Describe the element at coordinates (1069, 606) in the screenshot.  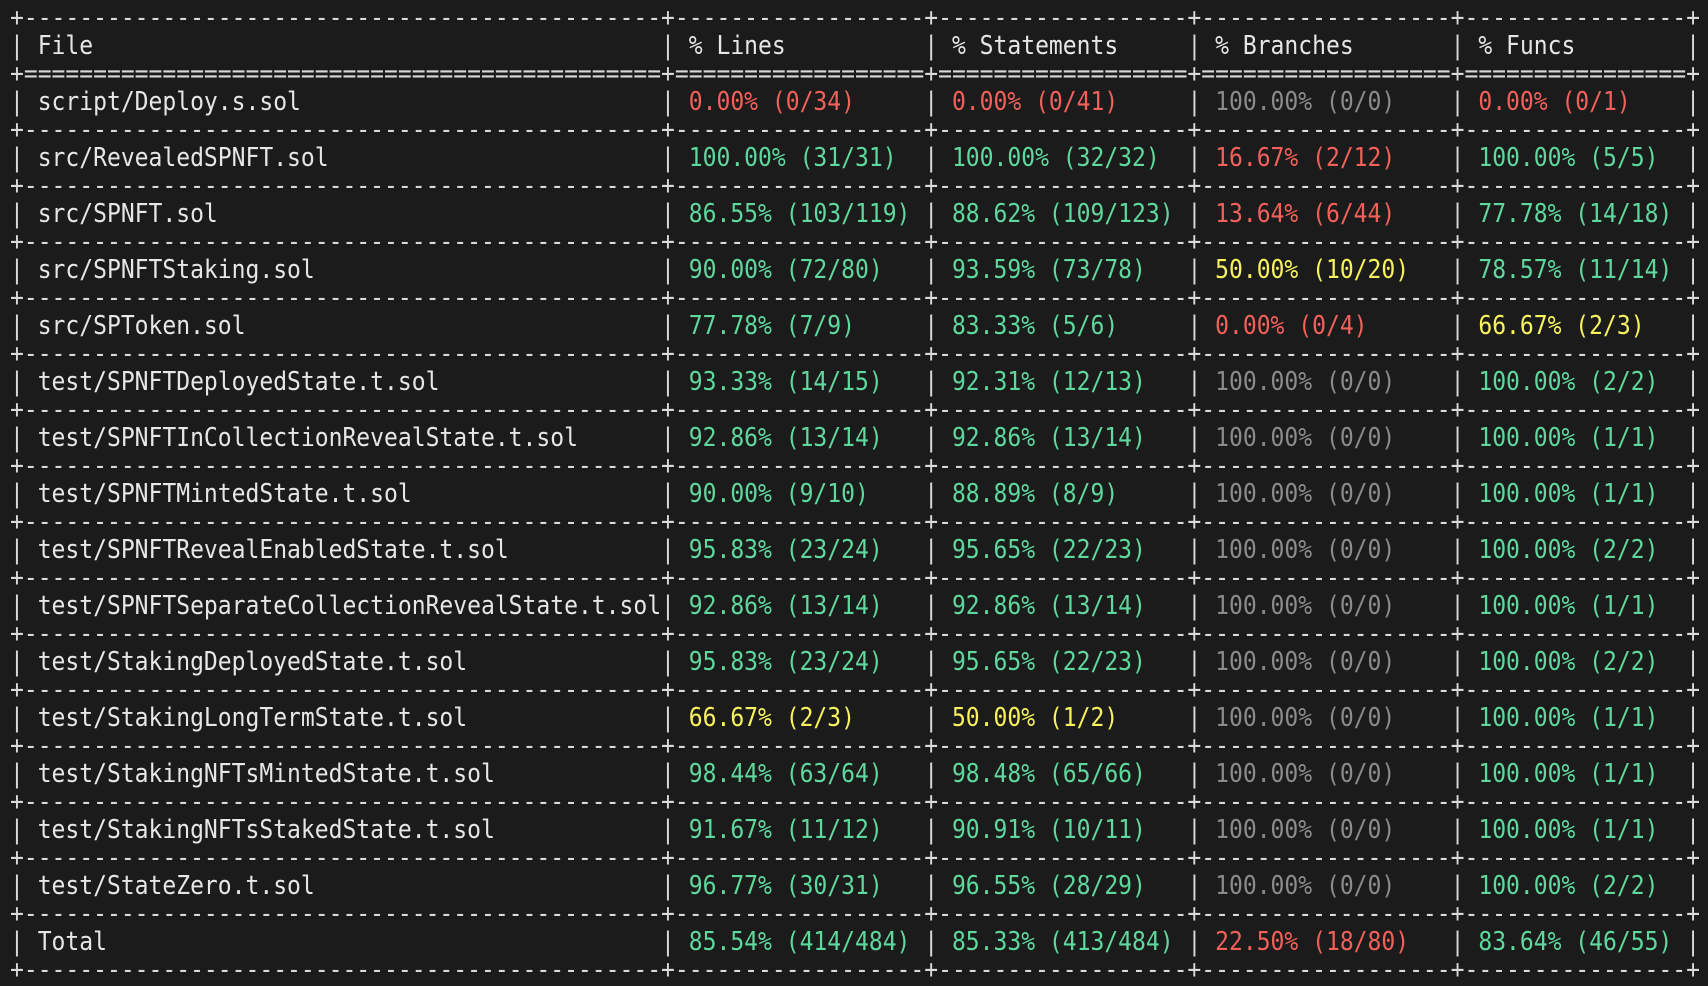
I see `statements-cell: 92.86% (13/14)` at that location.